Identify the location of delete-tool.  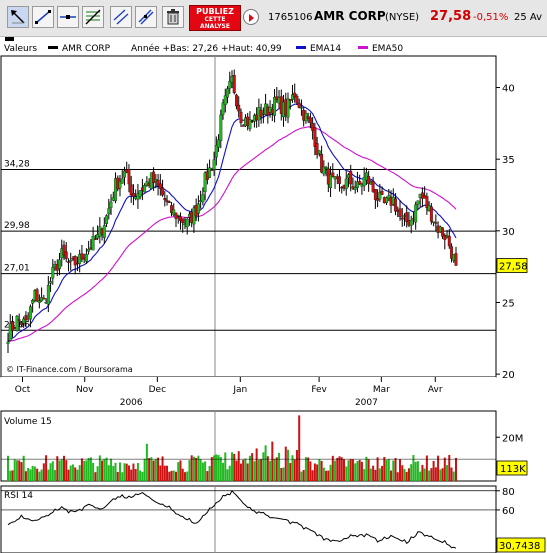
(173, 17).